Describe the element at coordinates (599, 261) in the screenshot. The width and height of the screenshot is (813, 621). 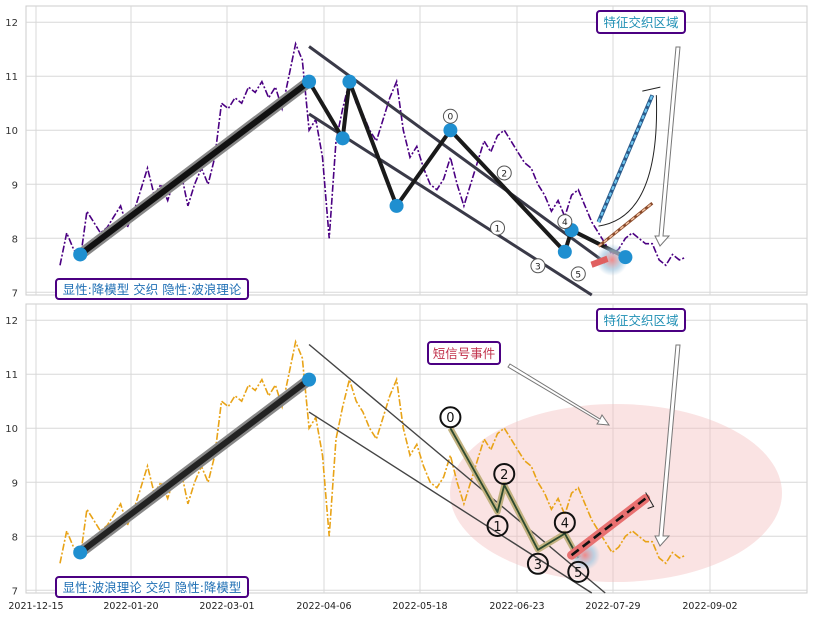
I see `end-red-marker` at that location.